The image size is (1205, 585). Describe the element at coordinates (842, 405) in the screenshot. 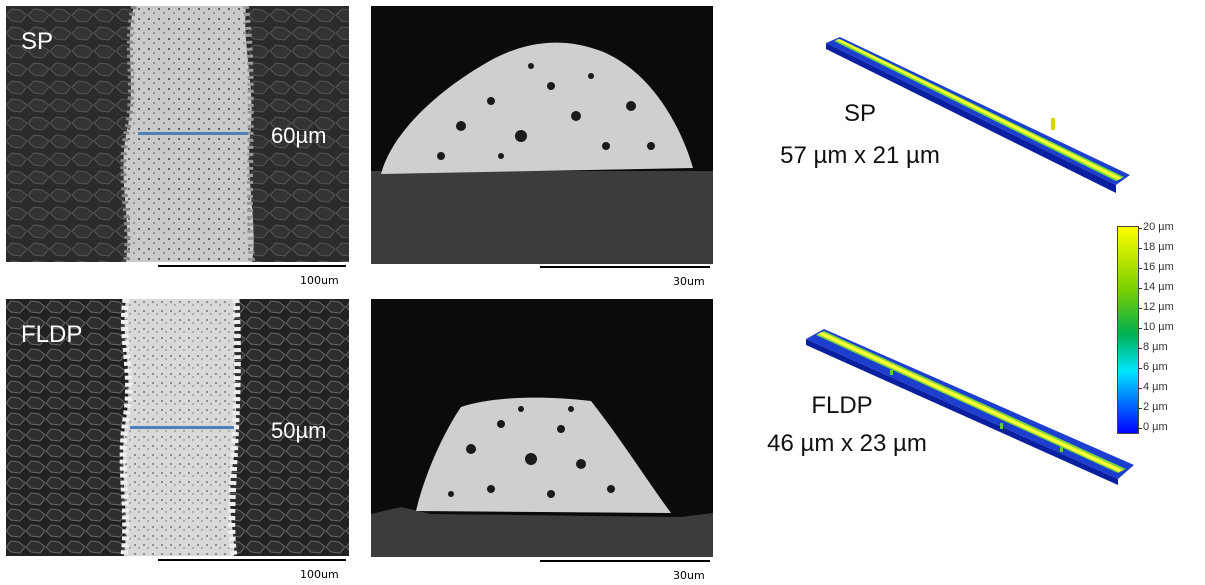

I see `profile-label: FLDP` at that location.